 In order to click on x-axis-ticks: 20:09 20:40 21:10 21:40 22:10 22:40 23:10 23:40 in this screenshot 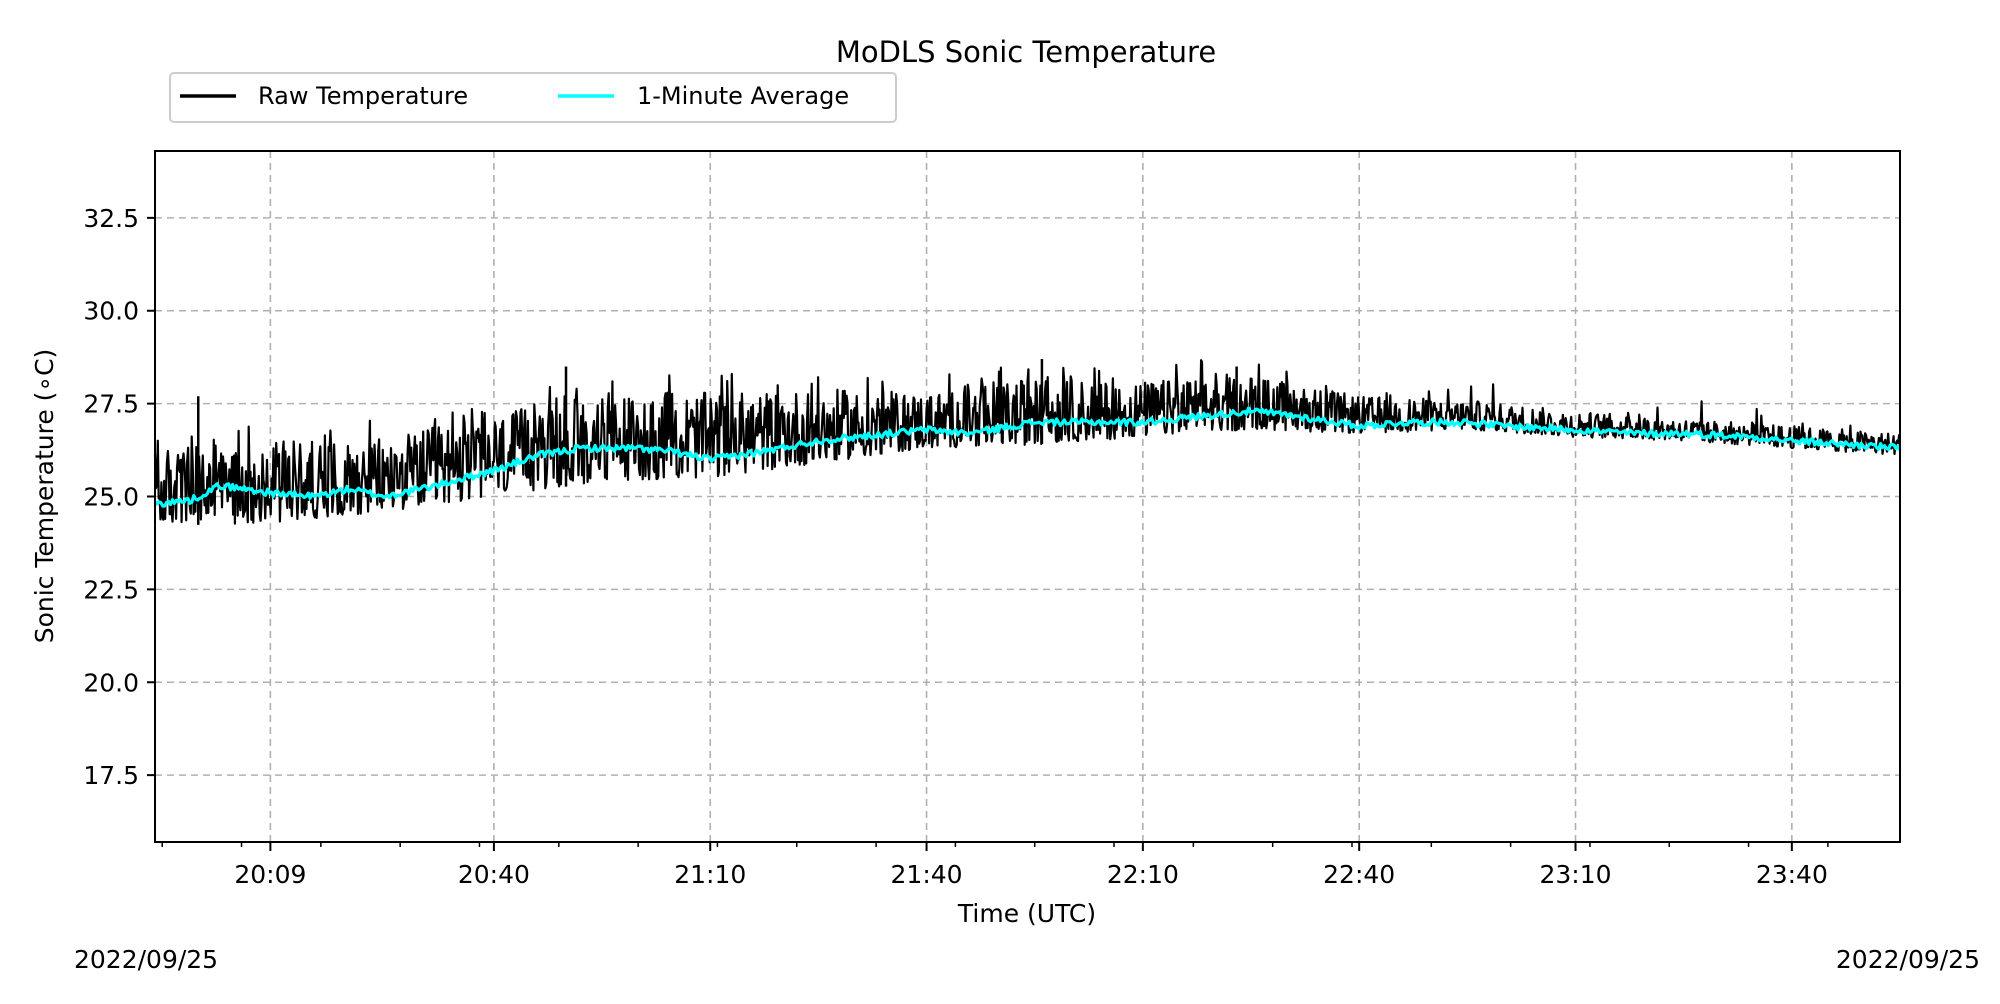, I will do `click(995, 865)`.